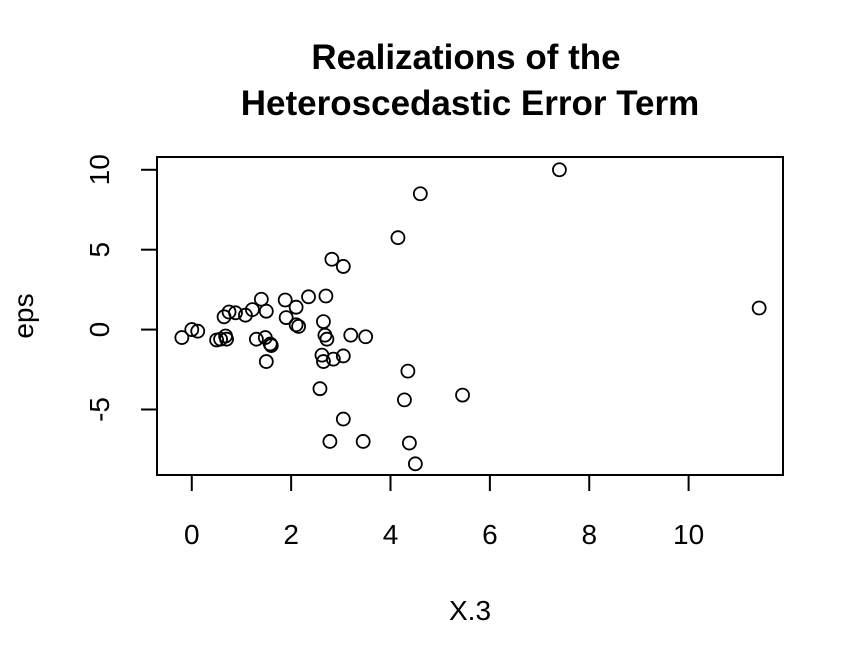 The height and width of the screenshot is (672, 864). Describe the element at coordinates (465, 57) in the screenshot. I see `chart-title-line-1: Realizations of the` at that location.